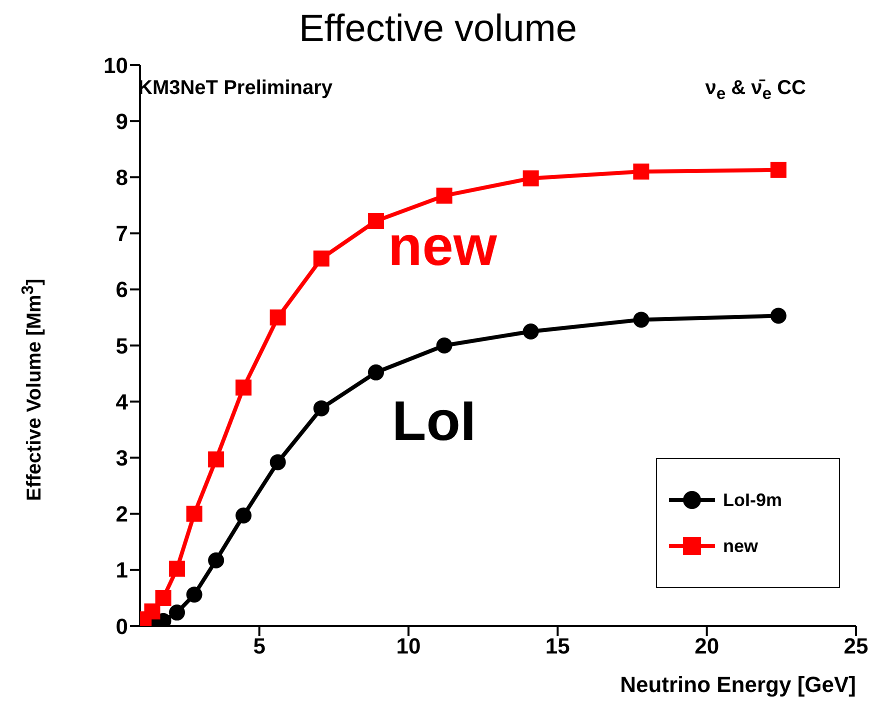 Image resolution: width=869 pixels, height=707 pixels. What do you see at coordinates (752, 500) in the screenshot?
I see `legend-label: LoI-9m` at bounding box center [752, 500].